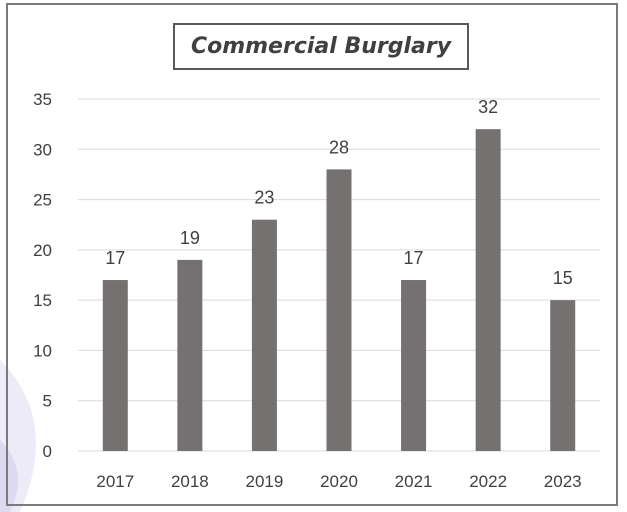 This screenshot has height=512, width=627. I want to click on x-tick-label: 2021, so click(414, 481).